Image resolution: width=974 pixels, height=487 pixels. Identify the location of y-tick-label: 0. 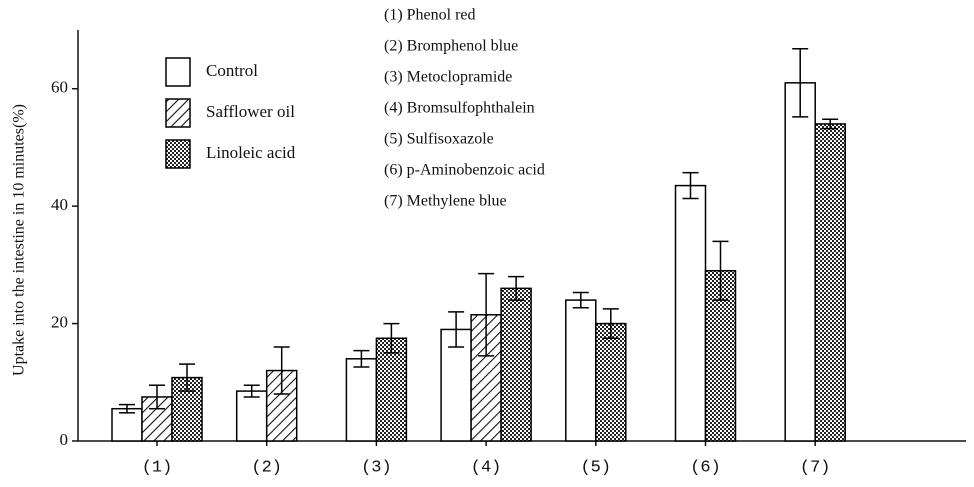
(64, 439).